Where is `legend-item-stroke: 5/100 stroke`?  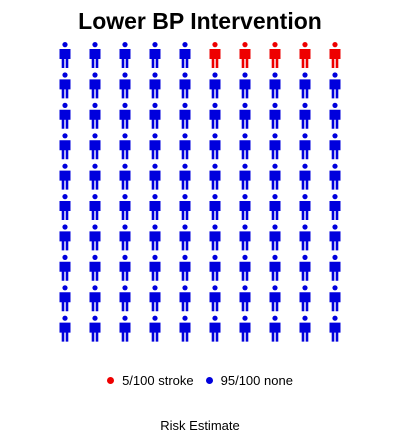 legend-item-stroke: 5/100 stroke is located at coordinates (150, 380).